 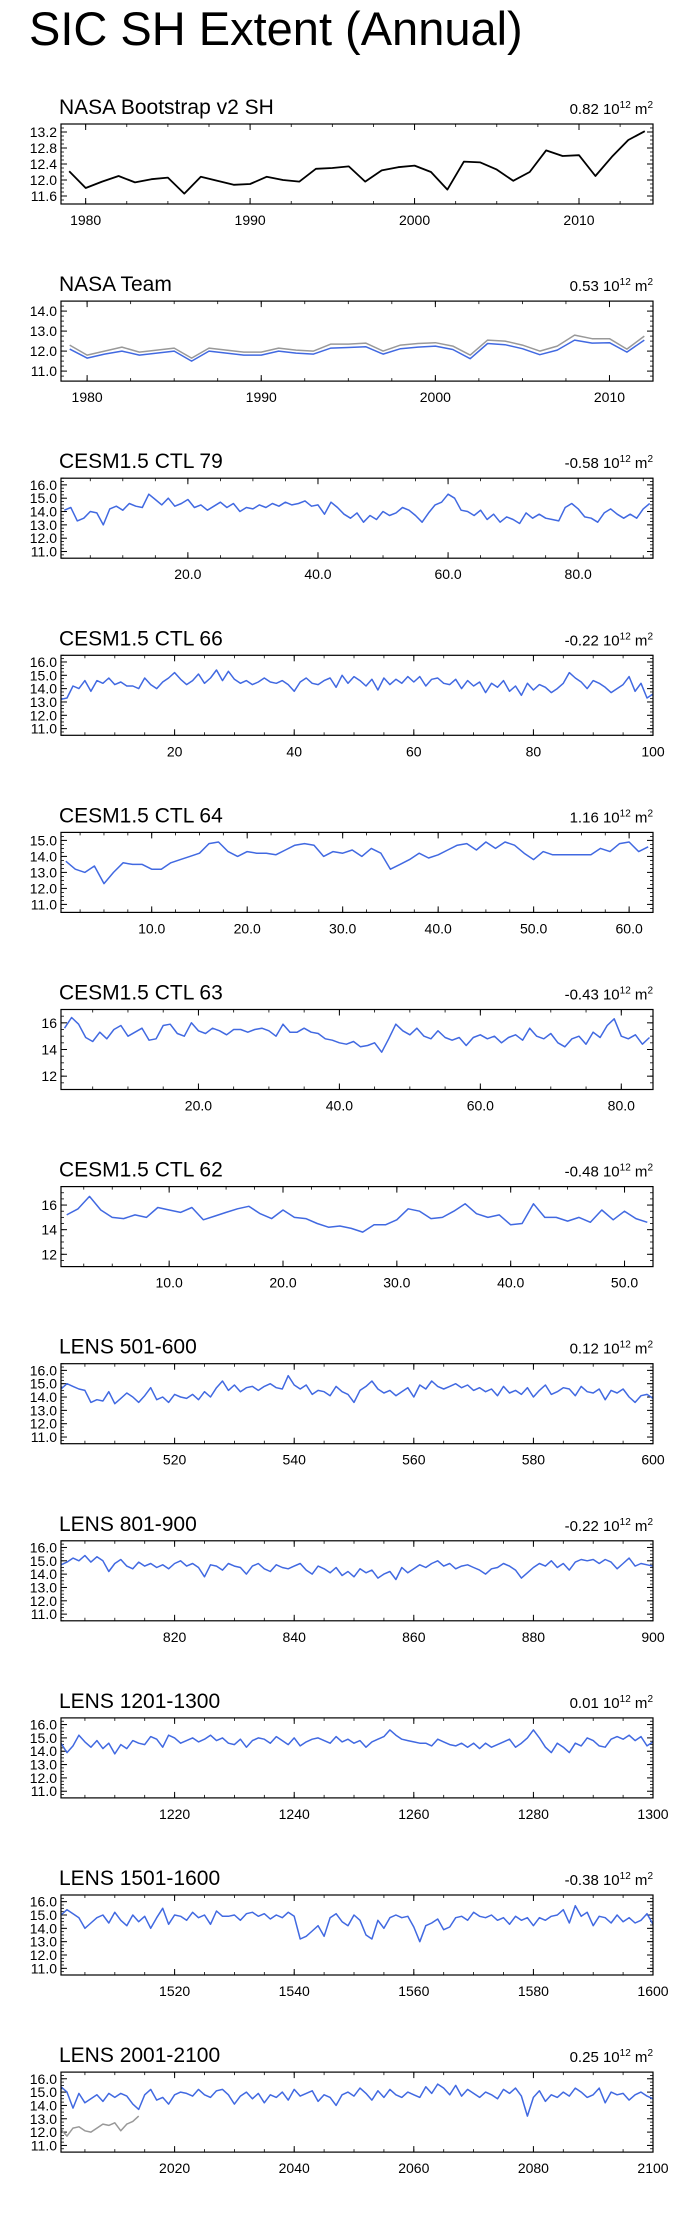 What do you see at coordinates (174, 2168) in the screenshot?
I see `x-tick-label: 2020` at bounding box center [174, 2168].